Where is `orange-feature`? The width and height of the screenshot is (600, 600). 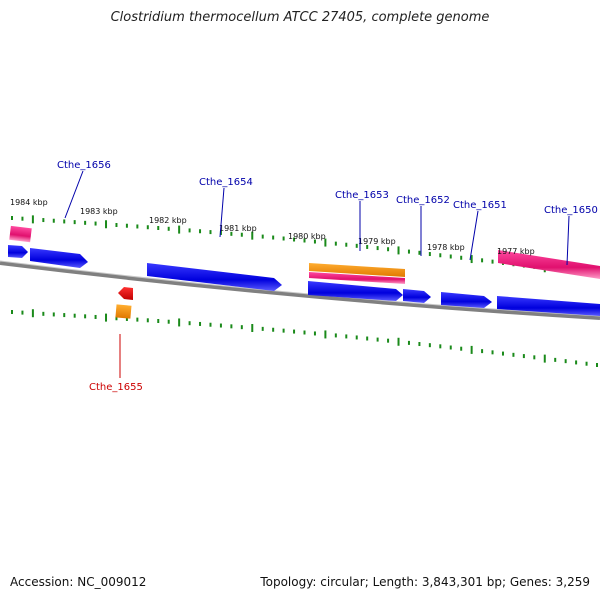 orange-feature is located at coordinates (357, 270).